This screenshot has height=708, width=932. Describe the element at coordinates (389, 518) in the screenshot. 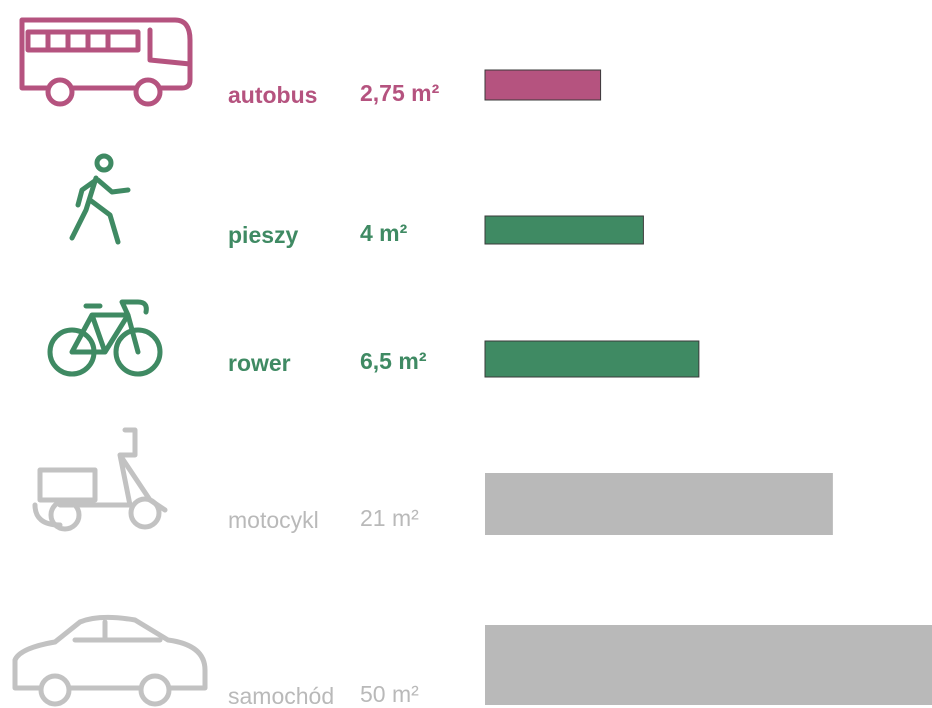

I see `value-label: 21 m²` at that location.